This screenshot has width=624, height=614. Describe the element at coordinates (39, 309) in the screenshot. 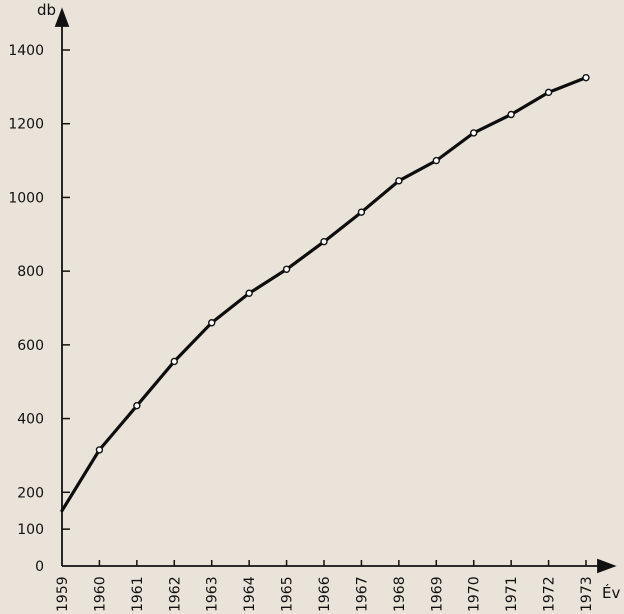

I see `y-ticks: 0 100 200 400 600 800 1000 1200 1400` at that location.